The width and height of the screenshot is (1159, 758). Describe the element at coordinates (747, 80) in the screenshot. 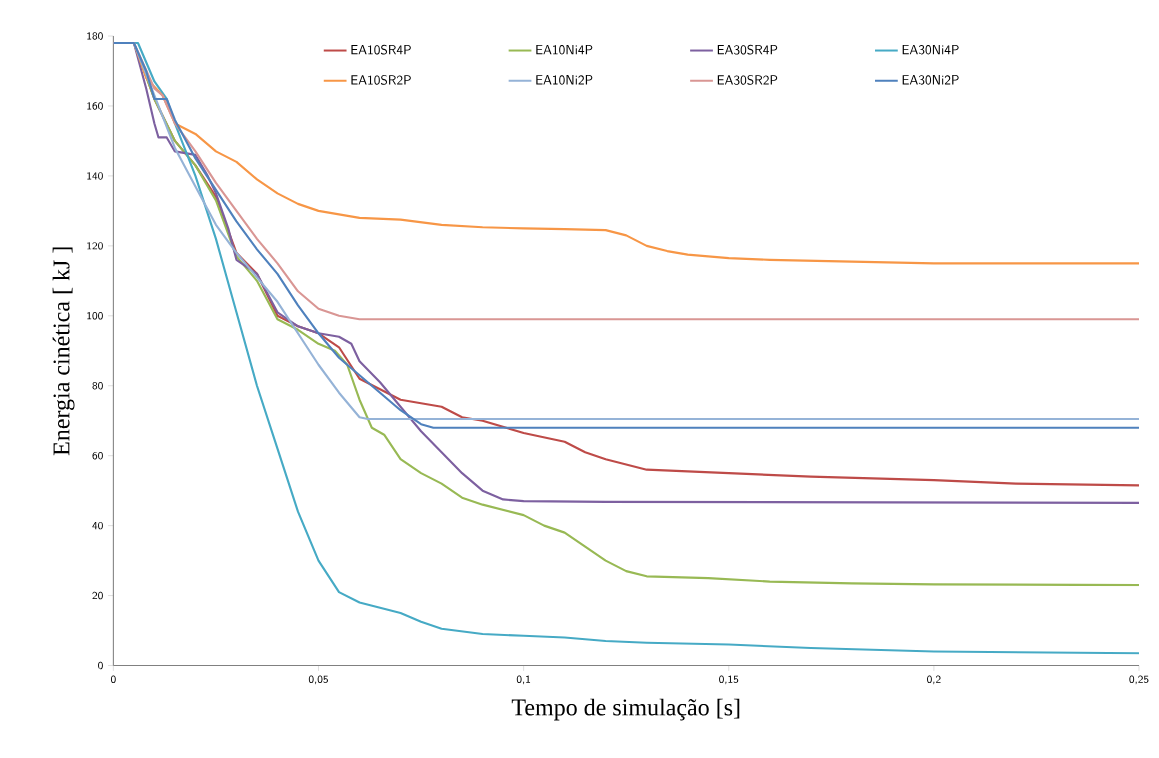

I see `legend-label: EA30SR2P` at that location.